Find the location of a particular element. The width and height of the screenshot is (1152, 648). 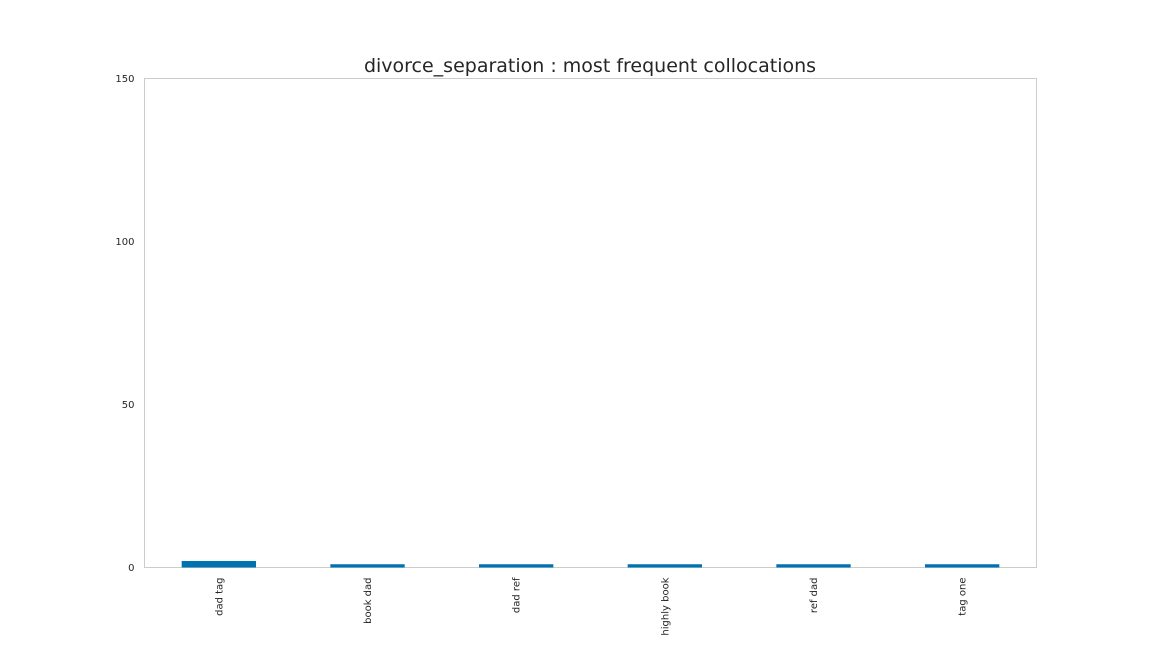

y-tick-label: 150 is located at coordinates (124, 79).